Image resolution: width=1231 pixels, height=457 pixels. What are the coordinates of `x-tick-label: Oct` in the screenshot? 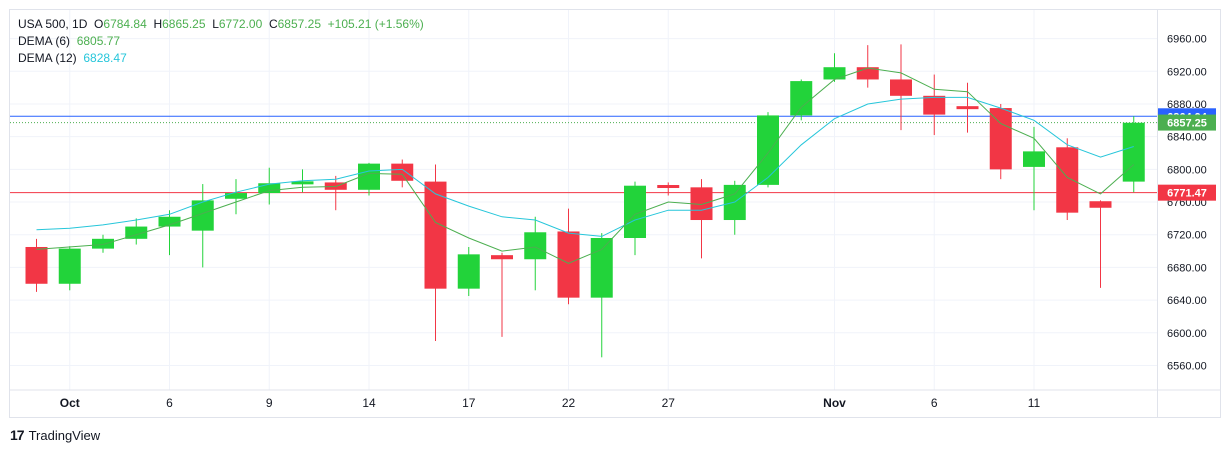 It's located at (70, 403).